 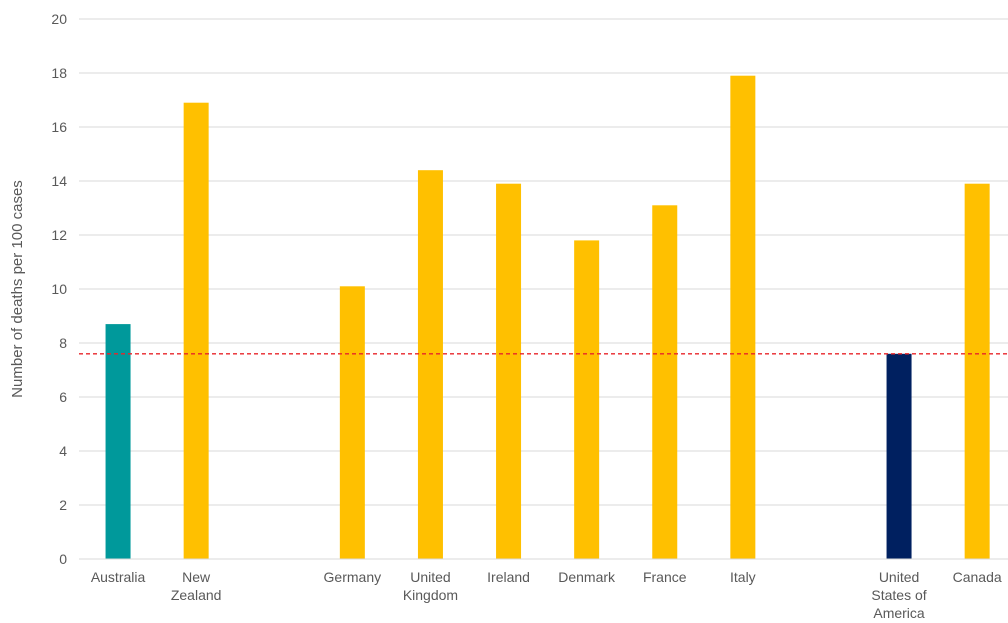 I want to click on y-tick-label: 4, so click(x=63, y=451).